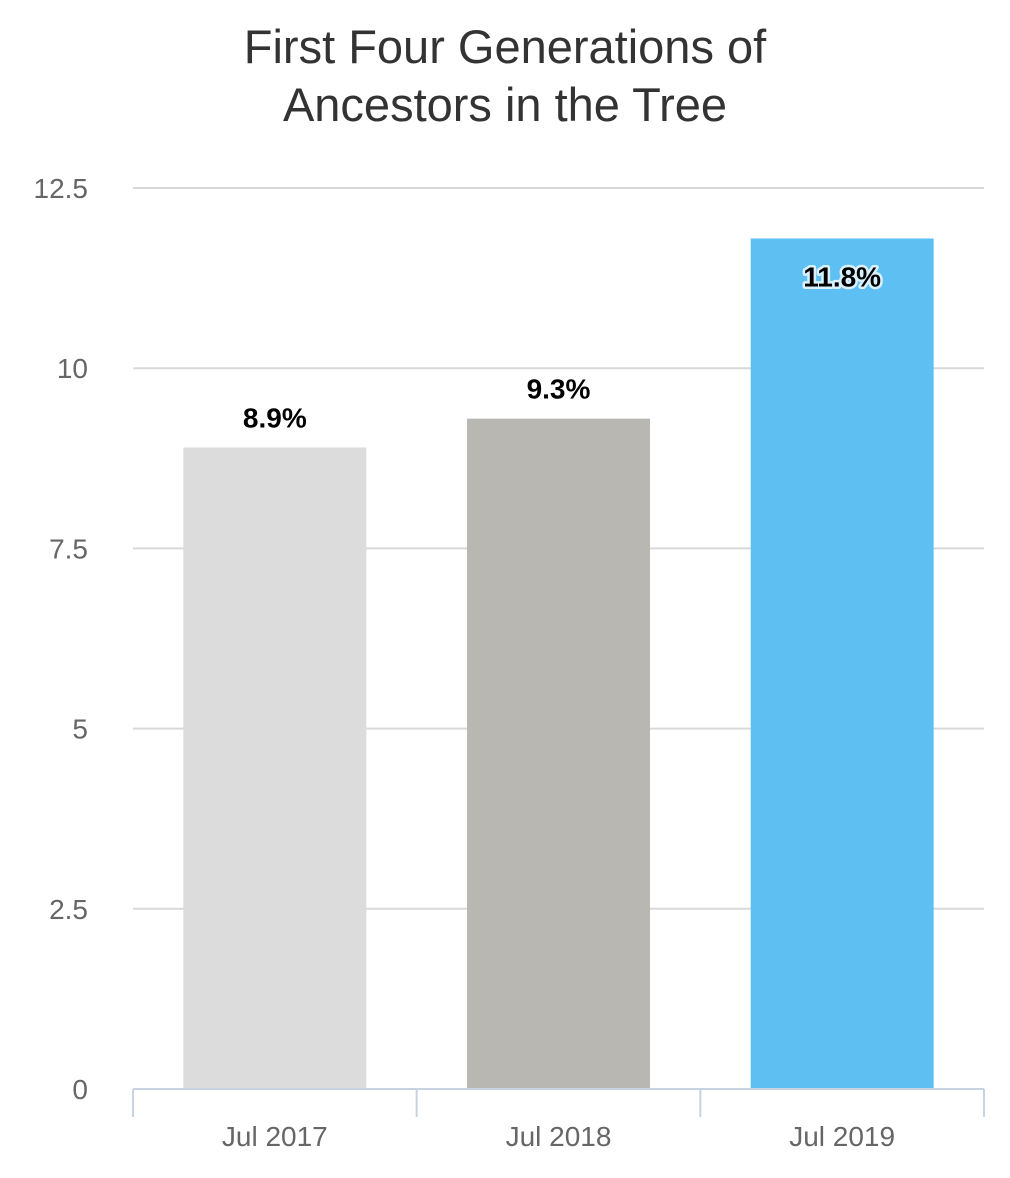 This screenshot has height=1178, width=1010. Describe the element at coordinates (72, 368) in the screenshot. I see `y-tick-label: 10` at that location.